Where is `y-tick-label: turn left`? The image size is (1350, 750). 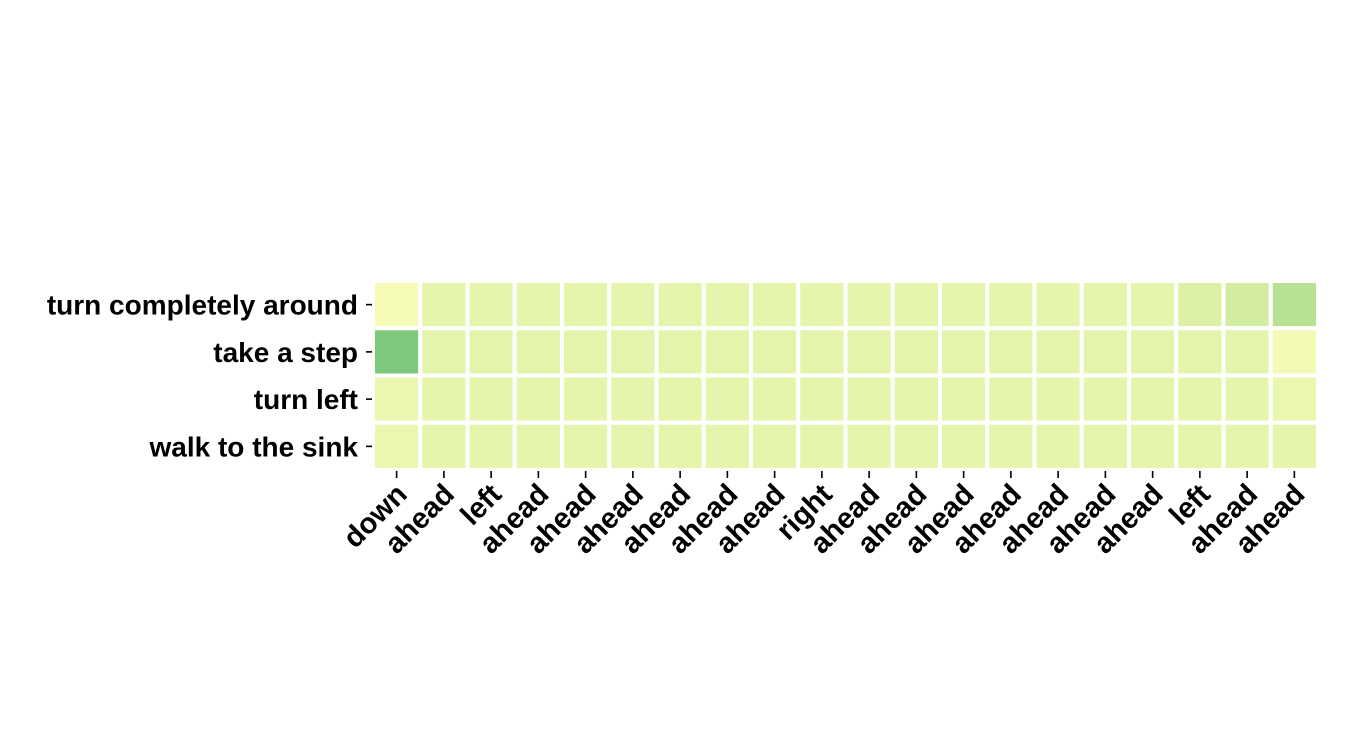 y-tick-label: turn left is located at coordinates (306, 399).